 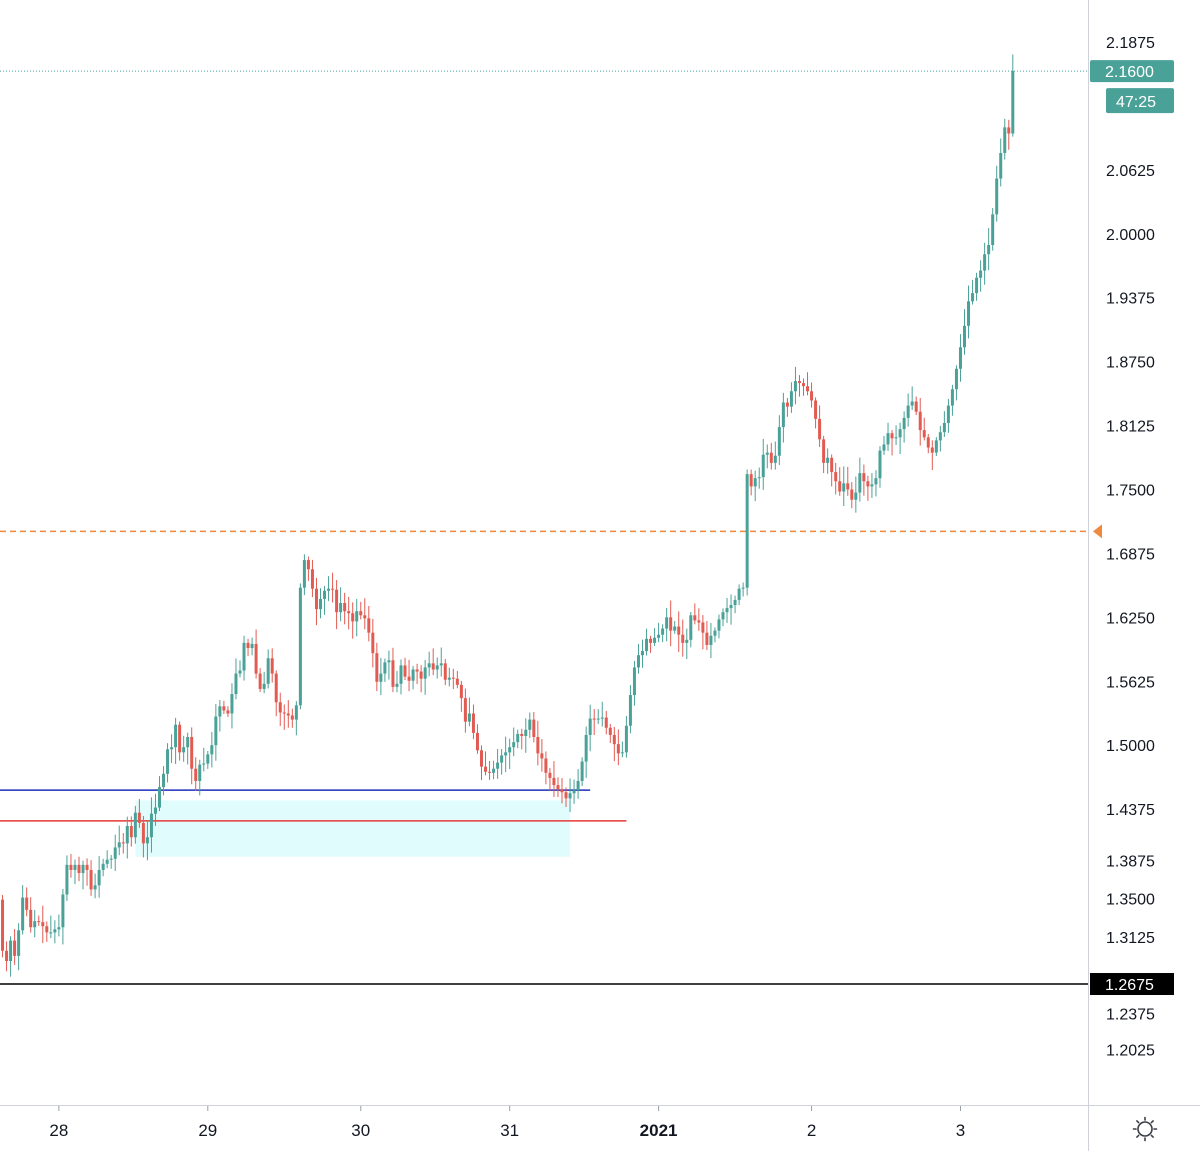 What do you see at coordinates (811, 1130) in the screenshot?
I see `x-tick-label: 2` at bounding box center [811, 1130].